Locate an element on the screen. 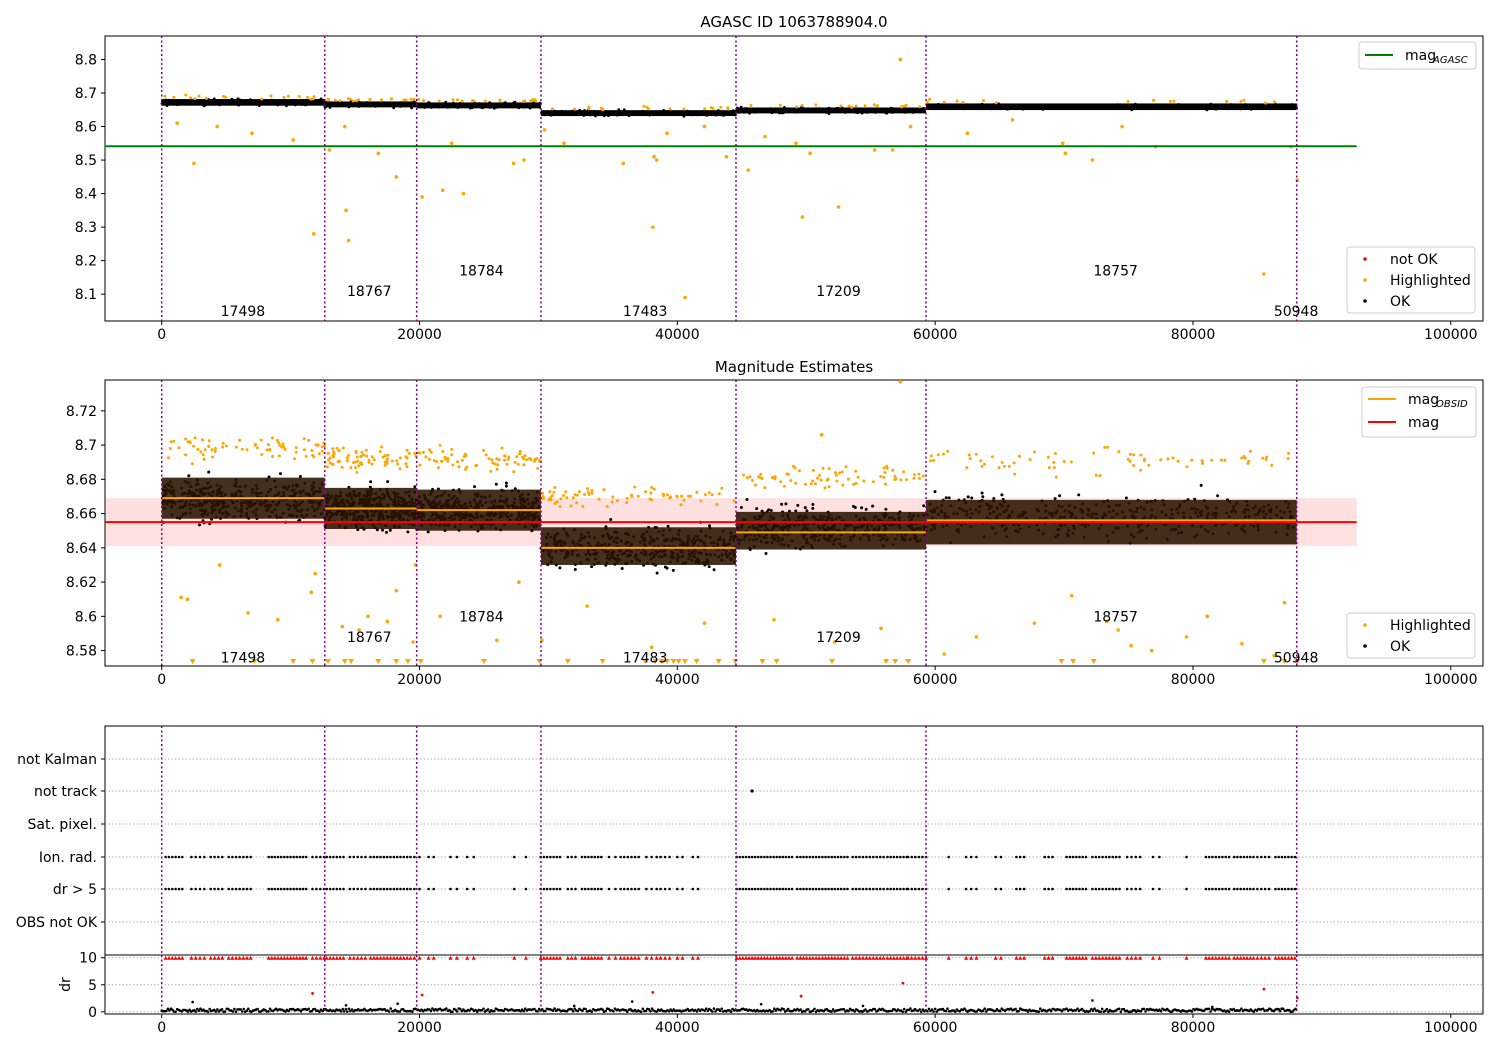 Image resolution: width=1500 pixels, height=1050 pixels. obsid-label: 17483 is located at coordinates (645, 312).